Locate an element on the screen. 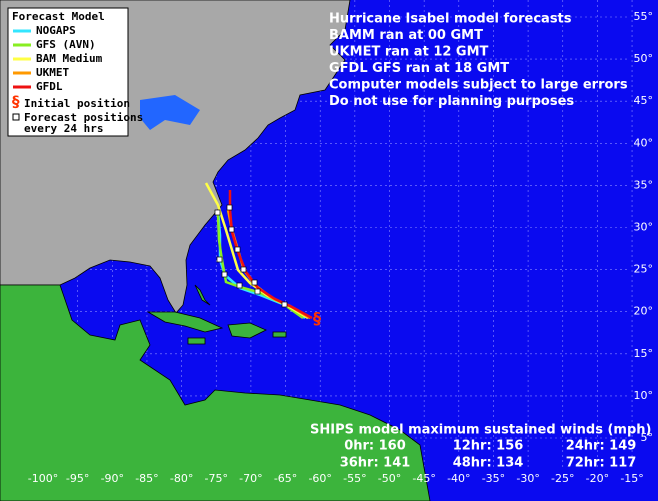  ships-cell: 36hr: 141 is located at coordinates (375, 463).